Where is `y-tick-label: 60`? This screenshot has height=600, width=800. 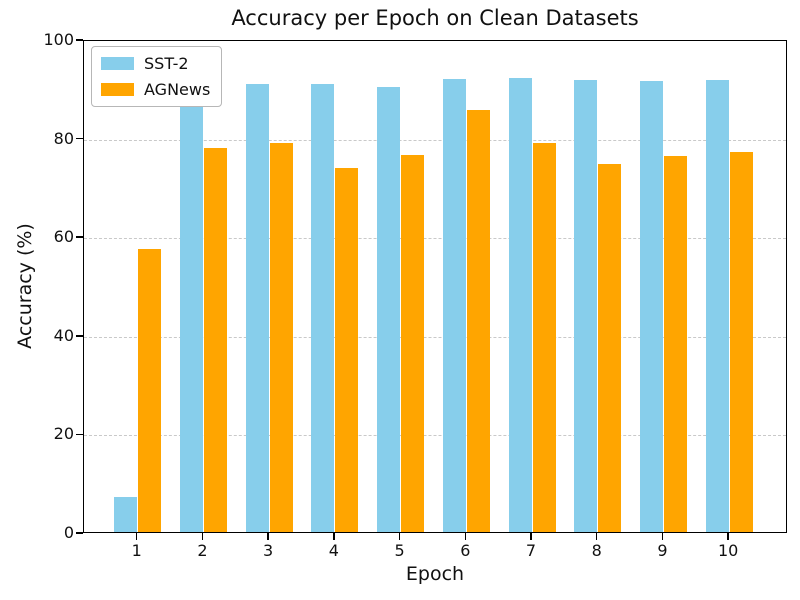
y-tick-label: 60 is located at coordinates (63, 237).